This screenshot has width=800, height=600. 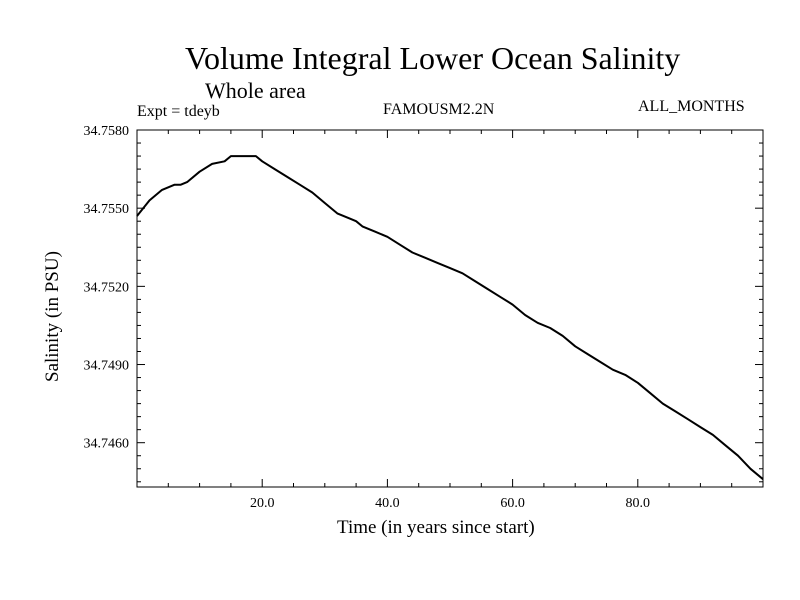 I want to click on x-tick-label: 60.0, so click(x=512, y=503).